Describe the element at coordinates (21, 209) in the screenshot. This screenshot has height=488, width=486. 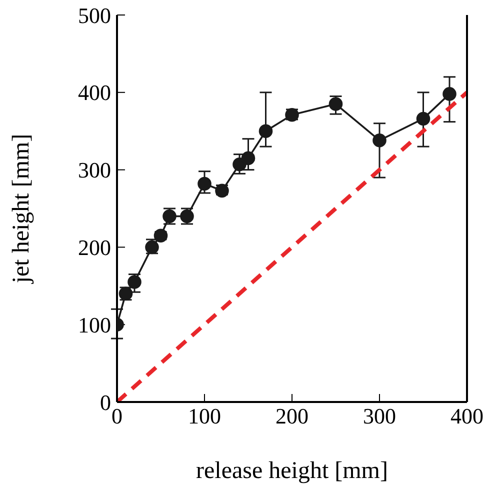
I see `y-axis-title: jet height [mm]` at that location.